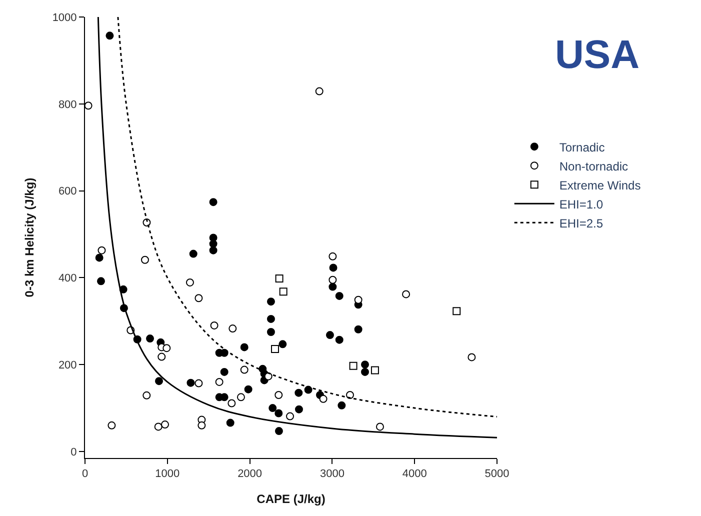 Image resolution: width=701 pixels, height=516 pixels. I want to click on legend-label: EHI=2.5, so click(581, 223).